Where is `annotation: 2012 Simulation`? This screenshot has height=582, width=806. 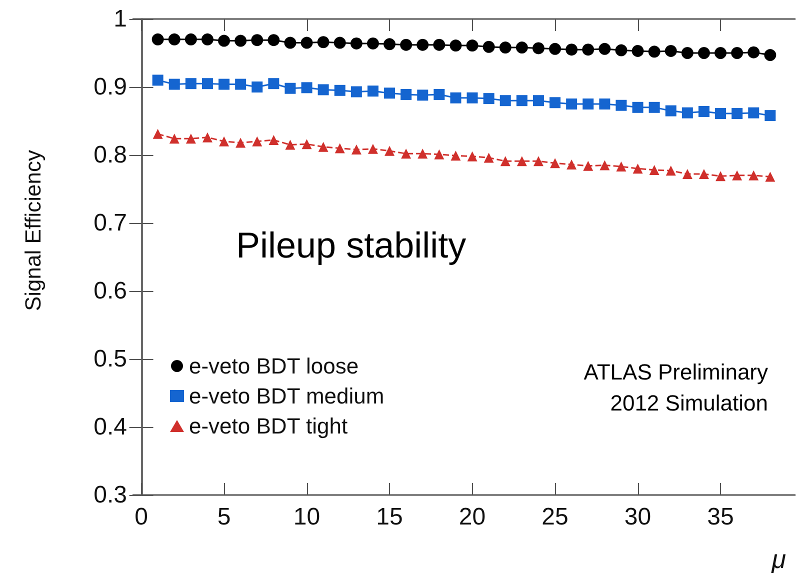 annotation: 2012 Simulation is located at coordinates (689, 403).